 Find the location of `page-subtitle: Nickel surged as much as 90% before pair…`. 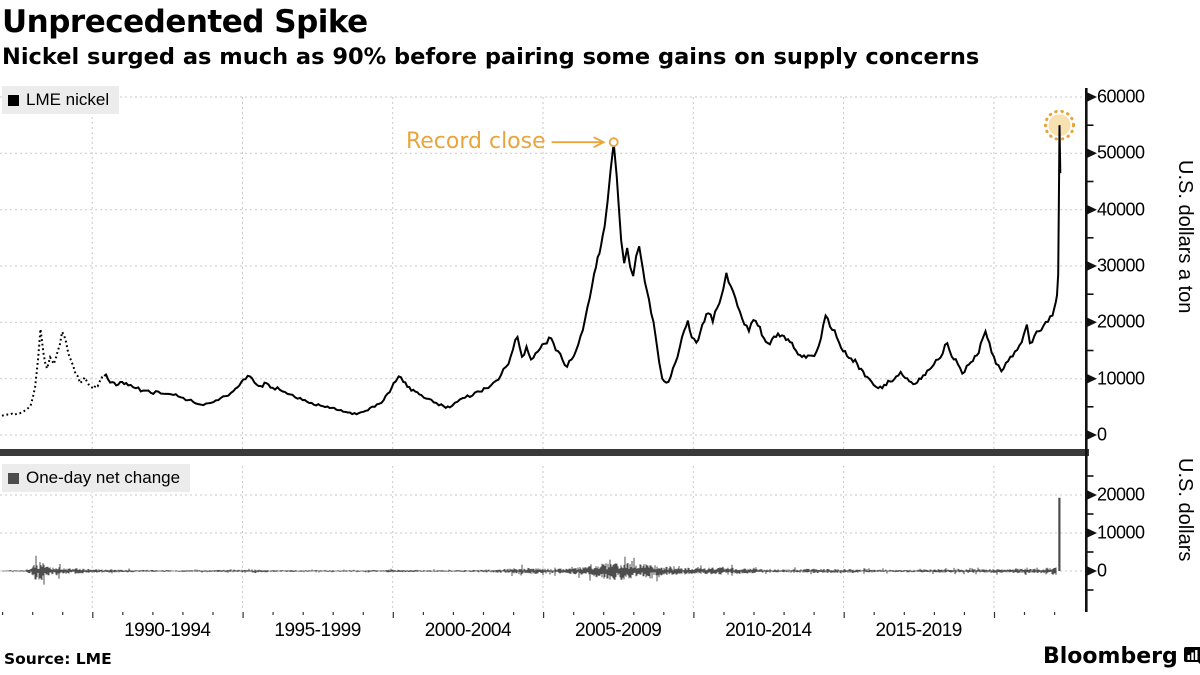

page-subtitle: Nickel surged as much as 90% before pair… is located at coordinates (491, 57).